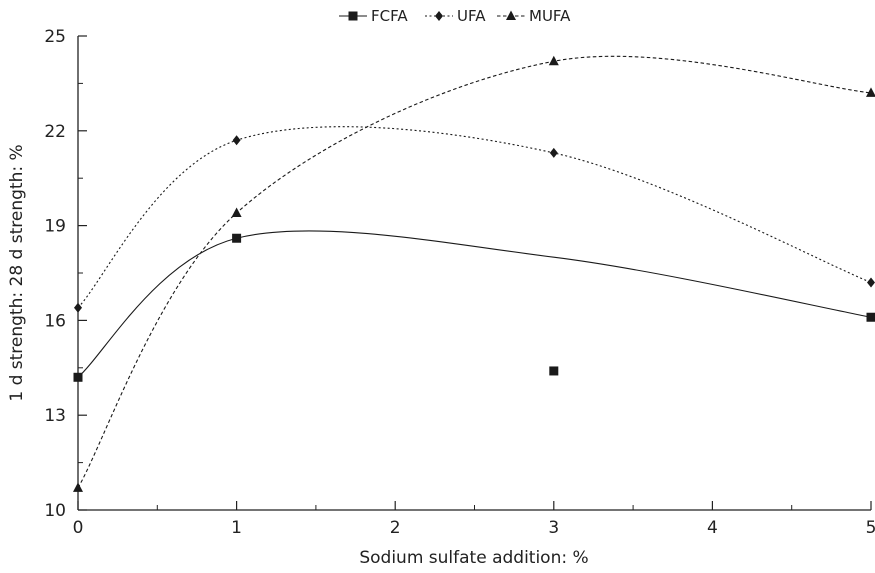  What do you see at coordinates (17, 272) in the screenshot?
I see `y-axis-title: 1 d strength: 28 d strength: %` at bounding box center [17, 272].